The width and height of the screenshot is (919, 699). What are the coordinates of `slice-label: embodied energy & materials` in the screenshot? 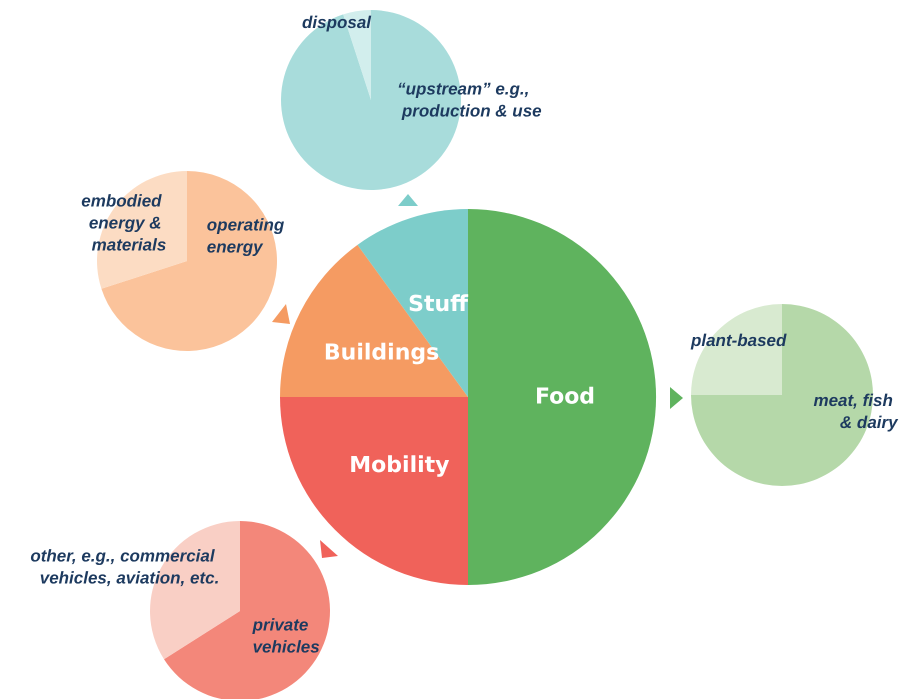 It's located at (123, 223).